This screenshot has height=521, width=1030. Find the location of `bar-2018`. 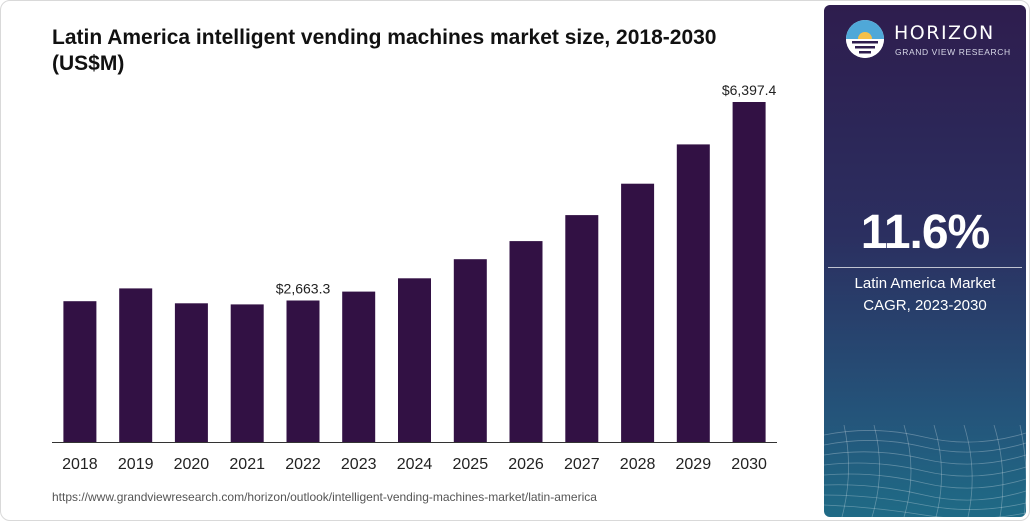

bar-2018 is located at coordinates (80, 371).